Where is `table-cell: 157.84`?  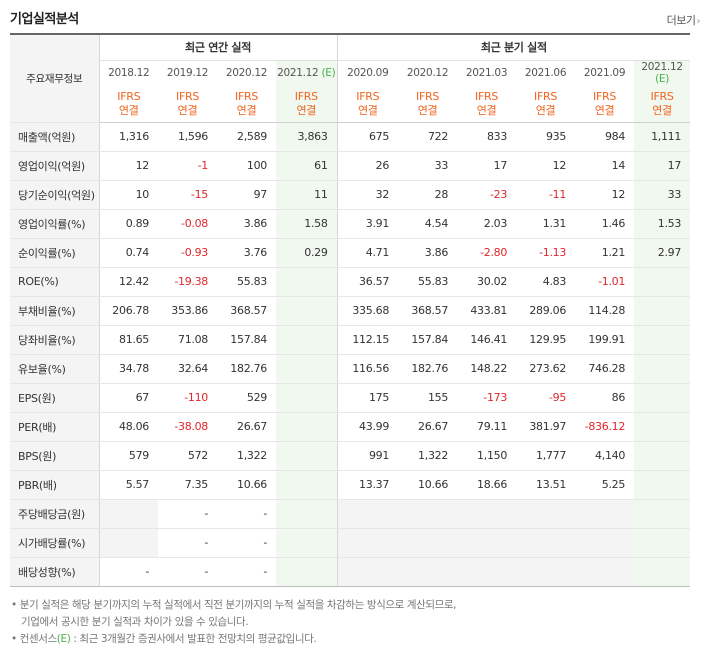
table-cell: 157.84 is located at coordinates (246, 340).